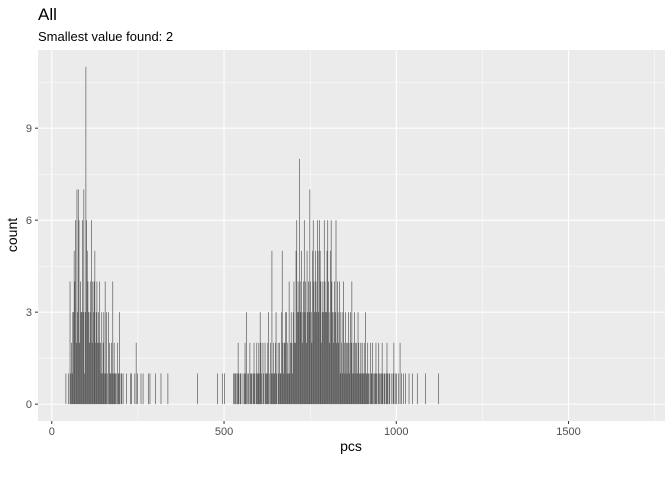 The width and height of the screenshot is (672, 480). What do you see at coordinates (29, 313) in the screenshot?
I see `y-tick-label: 3` at bounding box center [29, 313].